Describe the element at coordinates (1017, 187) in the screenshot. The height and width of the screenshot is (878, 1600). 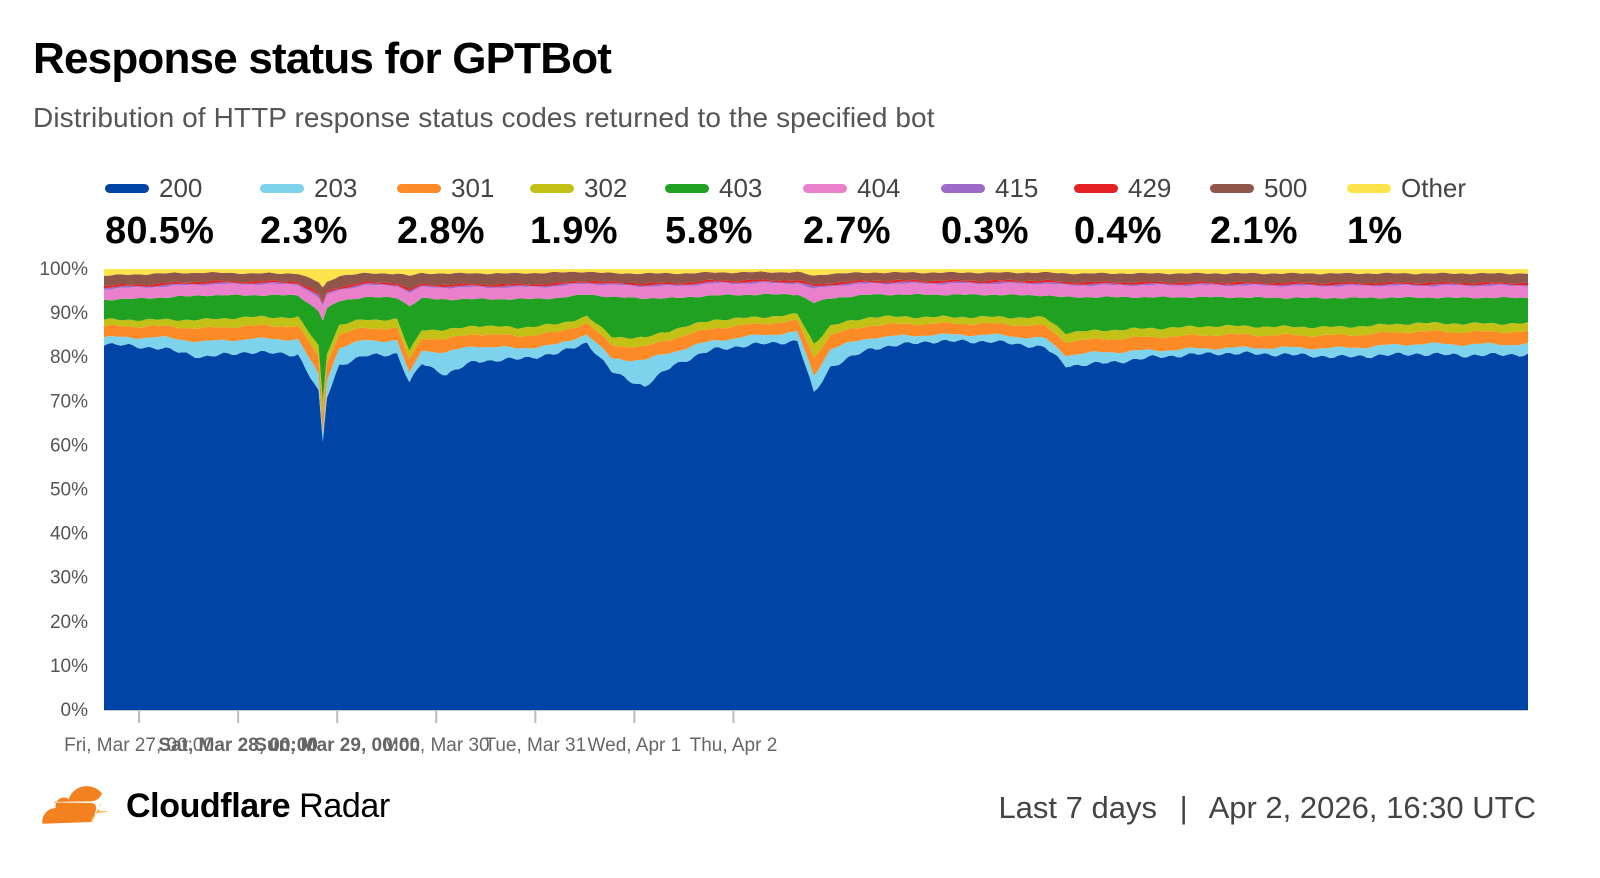
I see `legend-label: 415` at that location.